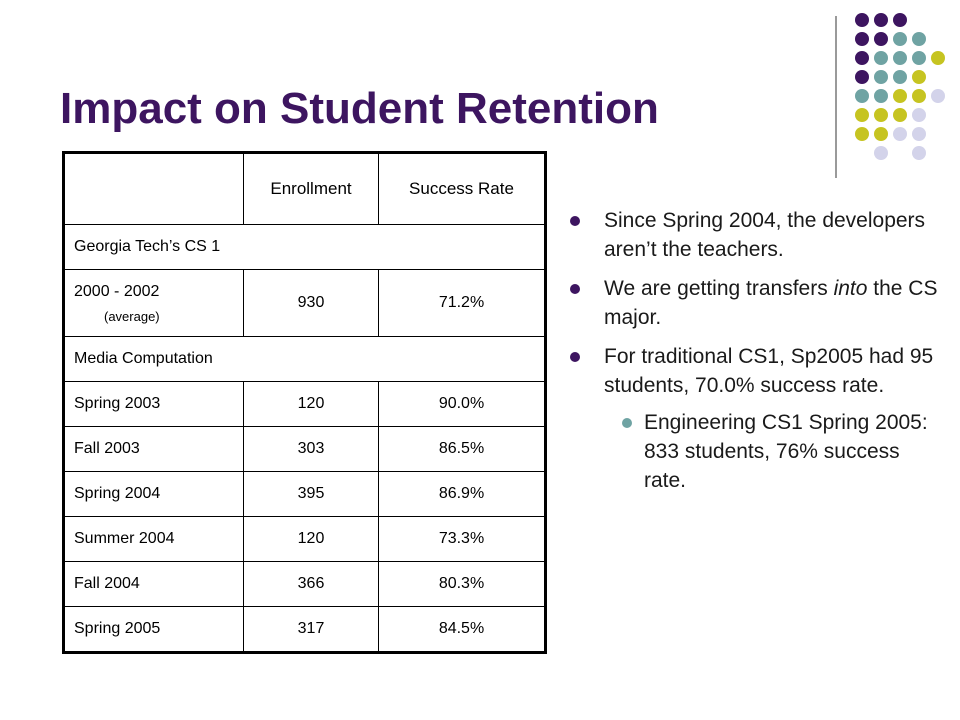  What do you see at coordinates (462, 584) in the screenshot?
I see `success-cell: 80.3%` at bounding box center [462, 584].